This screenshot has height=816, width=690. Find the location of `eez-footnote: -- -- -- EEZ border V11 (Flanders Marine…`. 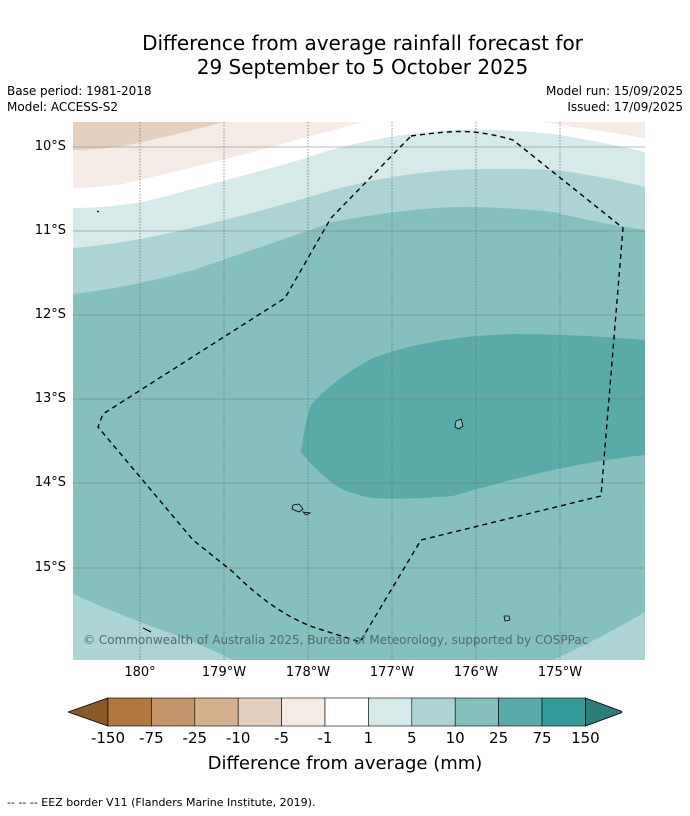

eez-footnote: -- -- -- EEZ border V11 (Flanders Marine… is located at coordinates (161, 802).